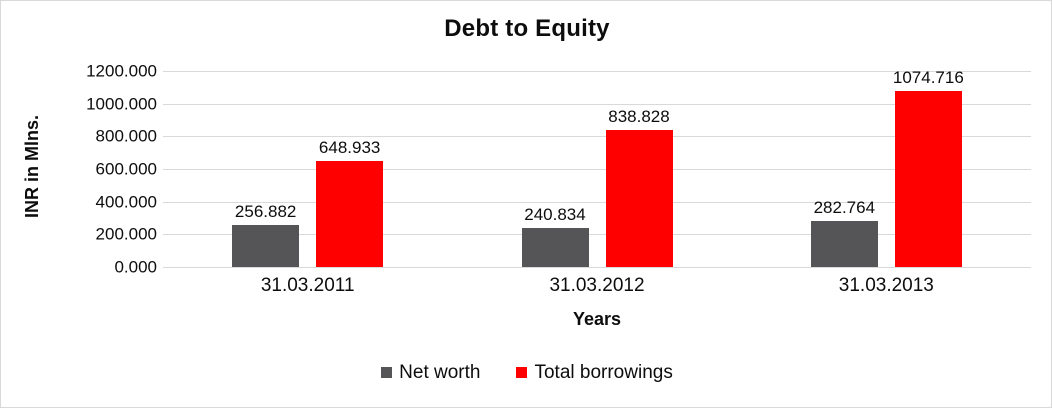 Image resolution: width=1052 pixels, height=408 pixels. I want to click on y-axis-title-text: INR in Mlns., so click(31, 166).